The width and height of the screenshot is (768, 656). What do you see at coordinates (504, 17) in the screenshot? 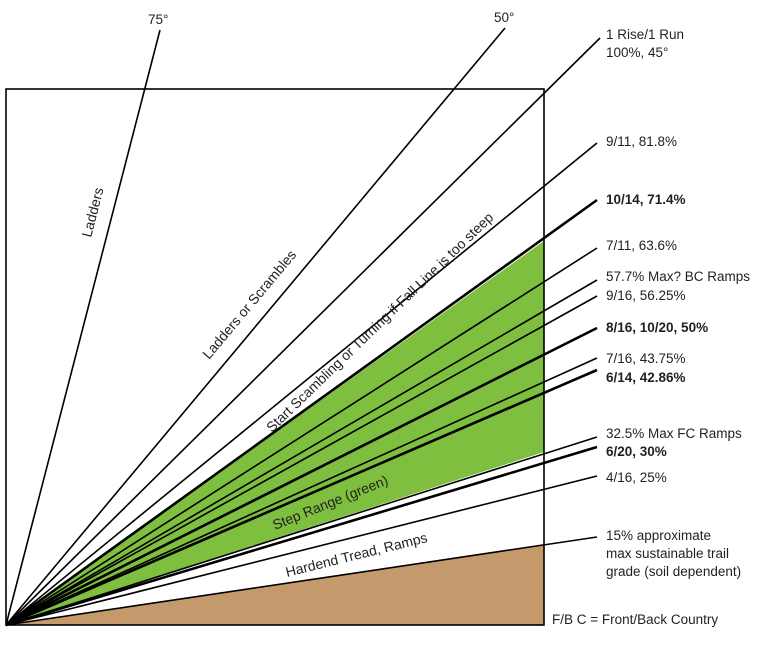
I see `label-50-degree: 50°` at bounding box center [504, 17].